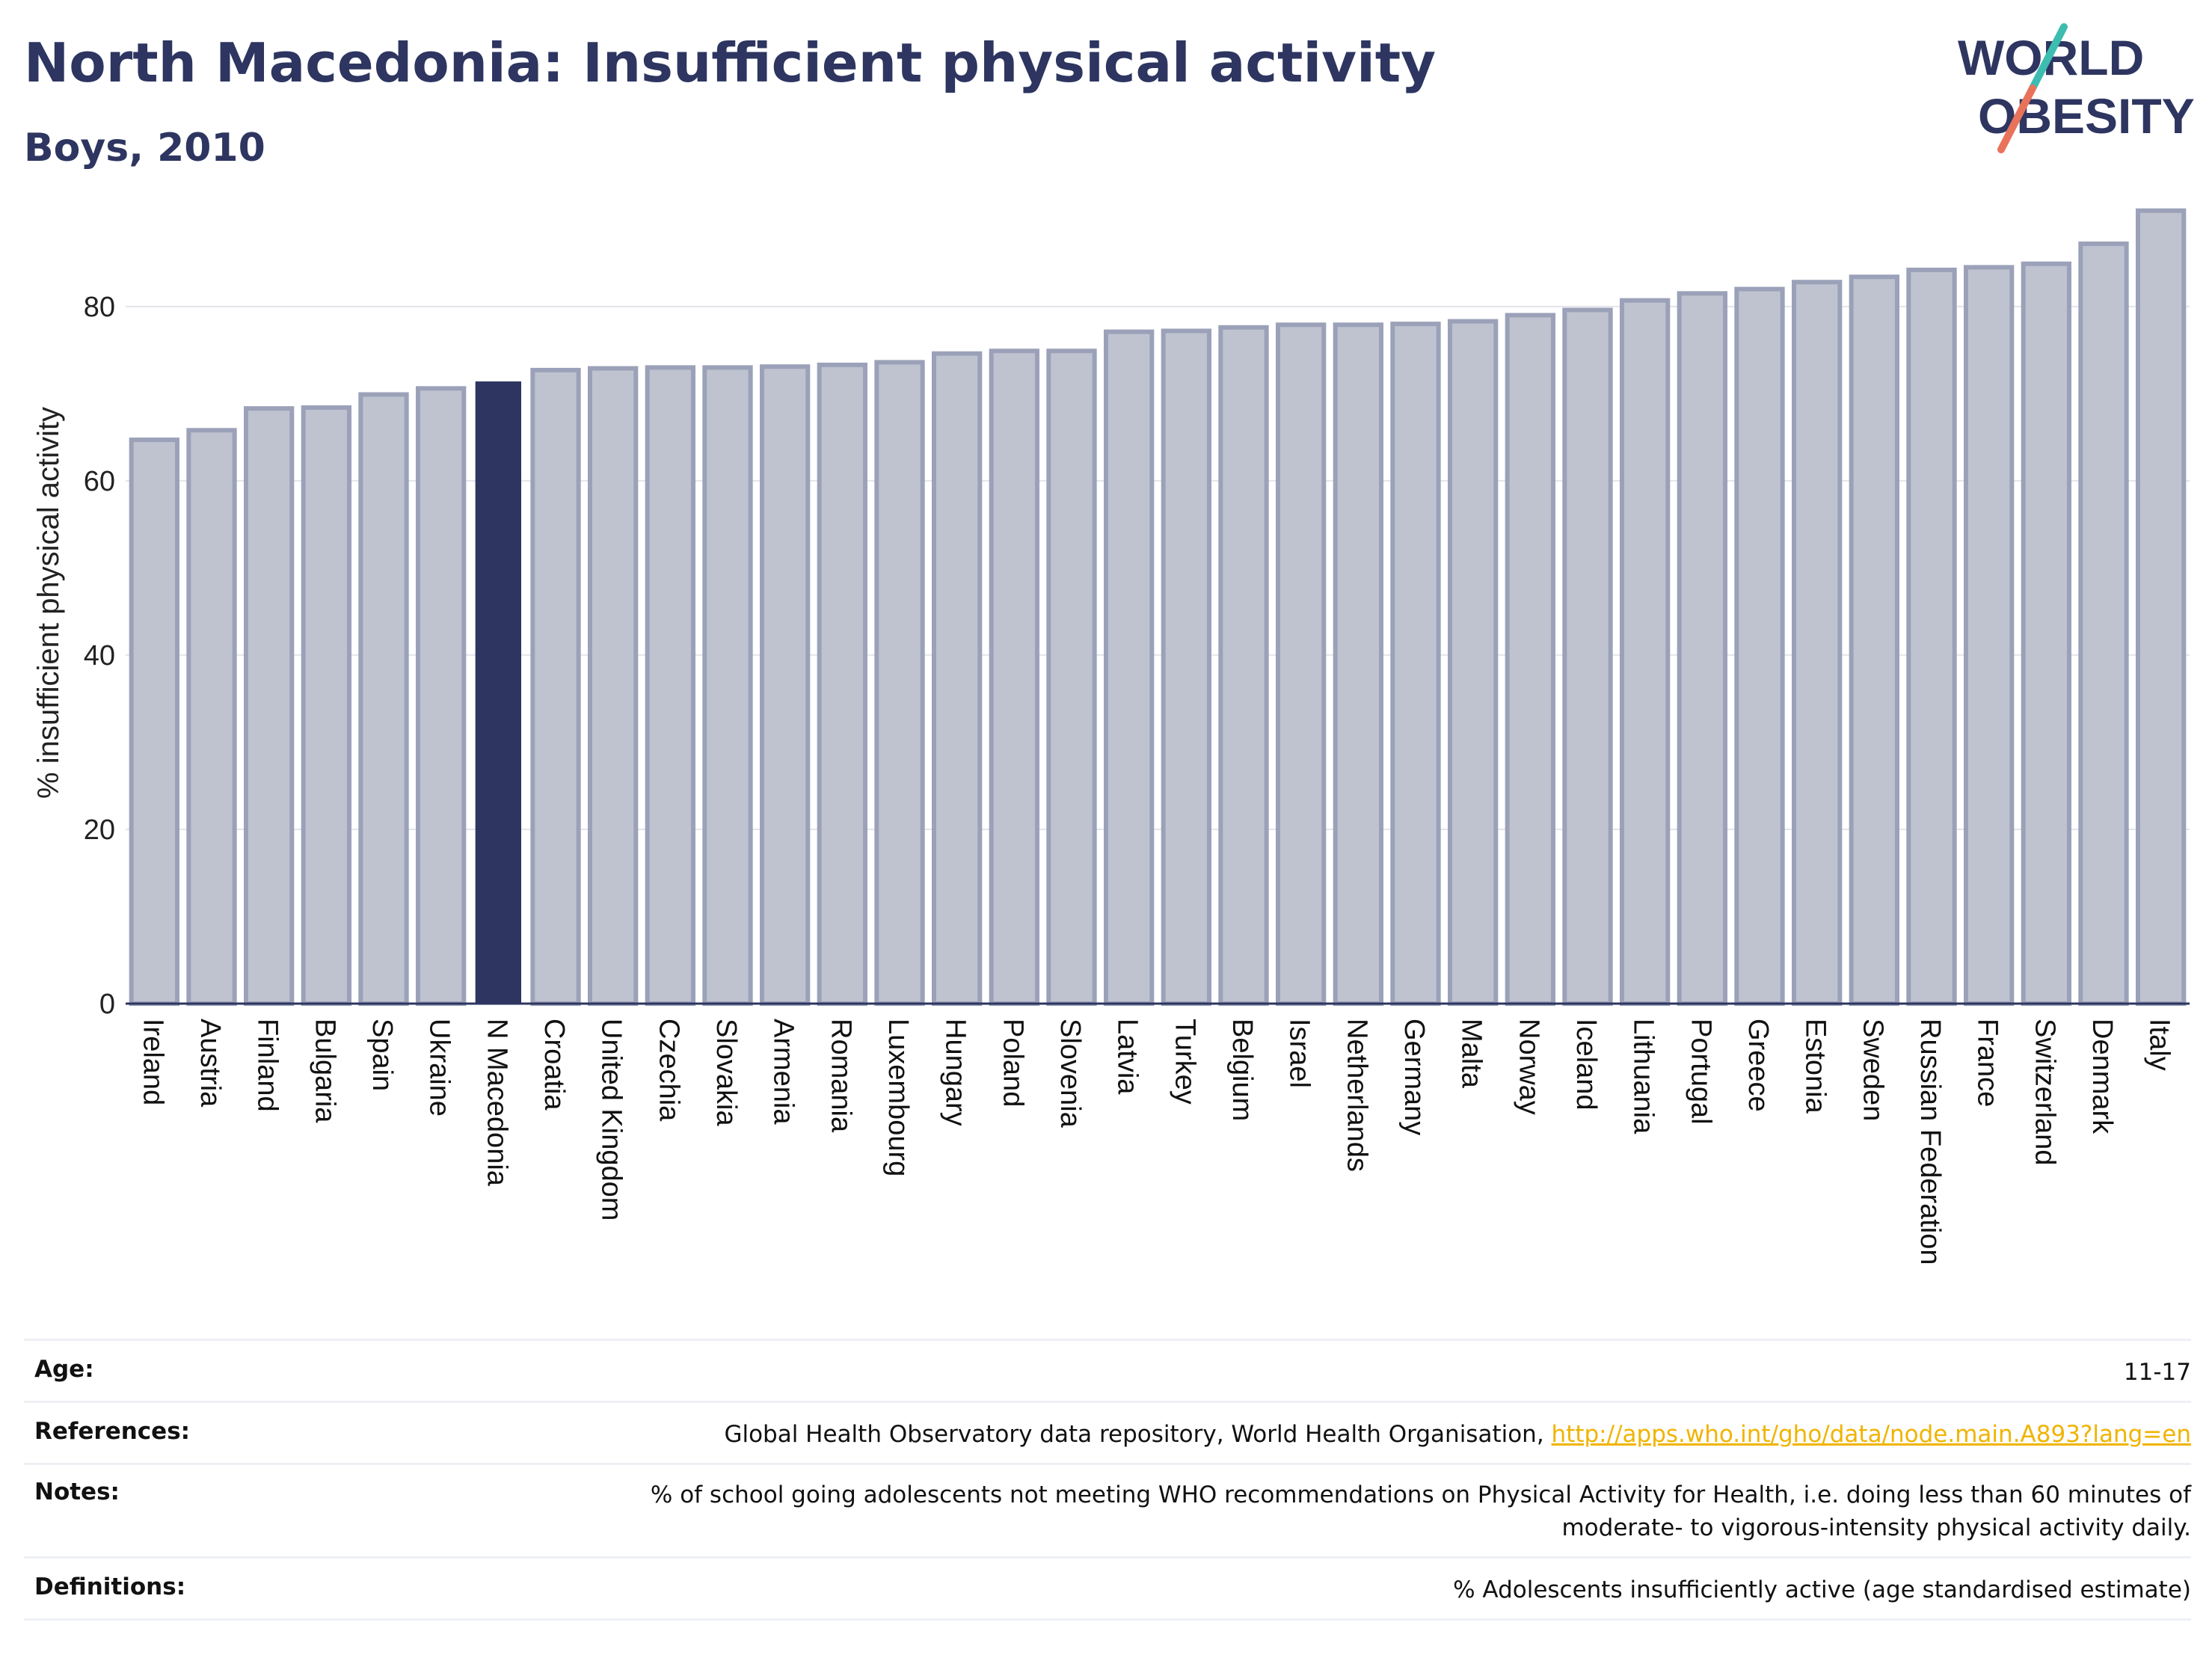  I want to click on y-tick-label: 80, so click(99, 307).